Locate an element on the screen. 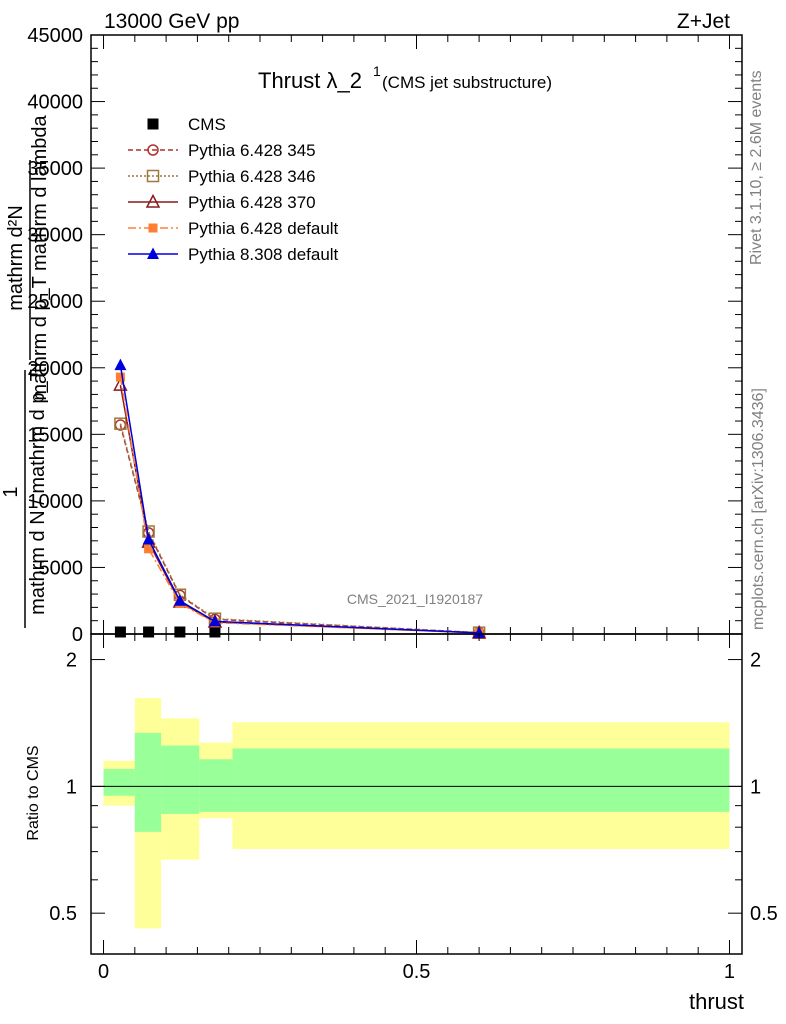  ylabel-frac-top: mathrm d²N is located at coordinates (16, 258).